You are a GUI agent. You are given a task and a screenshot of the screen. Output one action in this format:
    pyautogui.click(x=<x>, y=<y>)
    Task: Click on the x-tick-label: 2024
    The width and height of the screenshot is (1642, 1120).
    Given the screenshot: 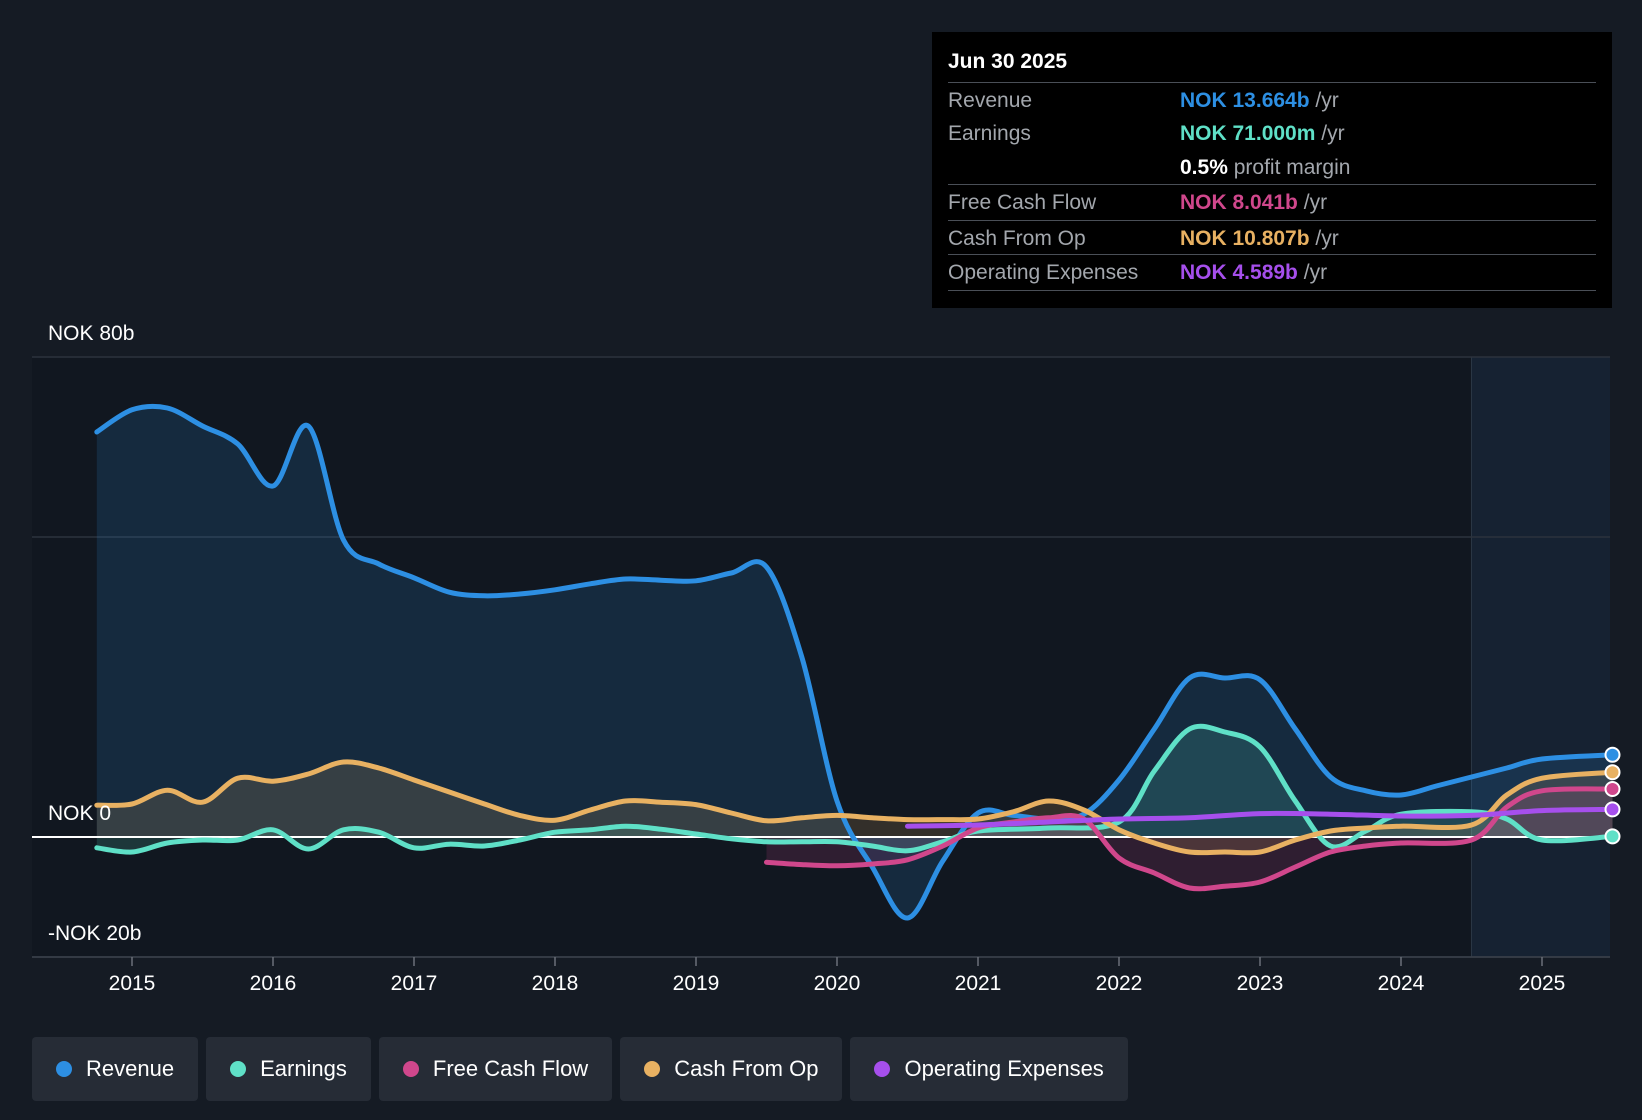 What is the action you would take?
    pyautogui.click(x=1401, y=983)
    